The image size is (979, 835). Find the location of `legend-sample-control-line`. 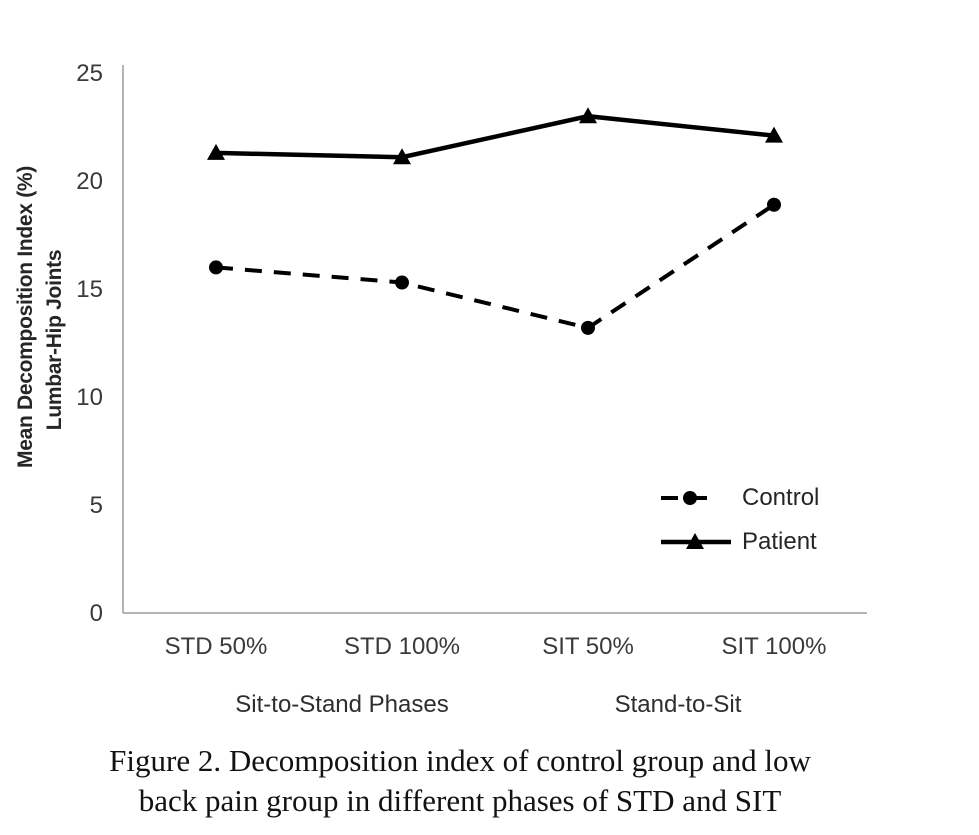

legend-sample-control-line is located at coordinates (690, 498).